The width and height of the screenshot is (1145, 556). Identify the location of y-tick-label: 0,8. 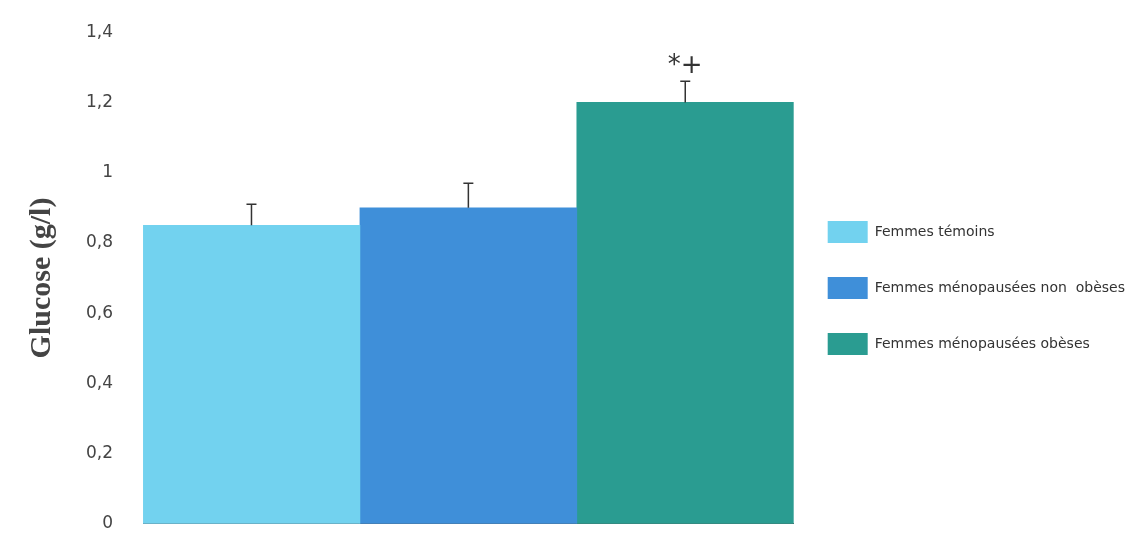
(99, 241).